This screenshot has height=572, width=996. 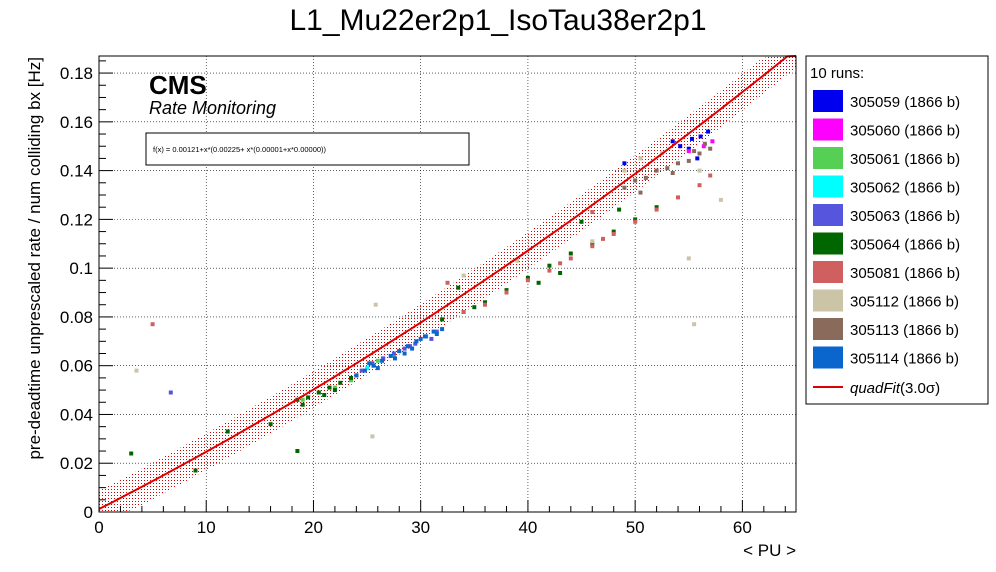 I want to click on y-tick-label: 0.04, so click(x=76, y=414).